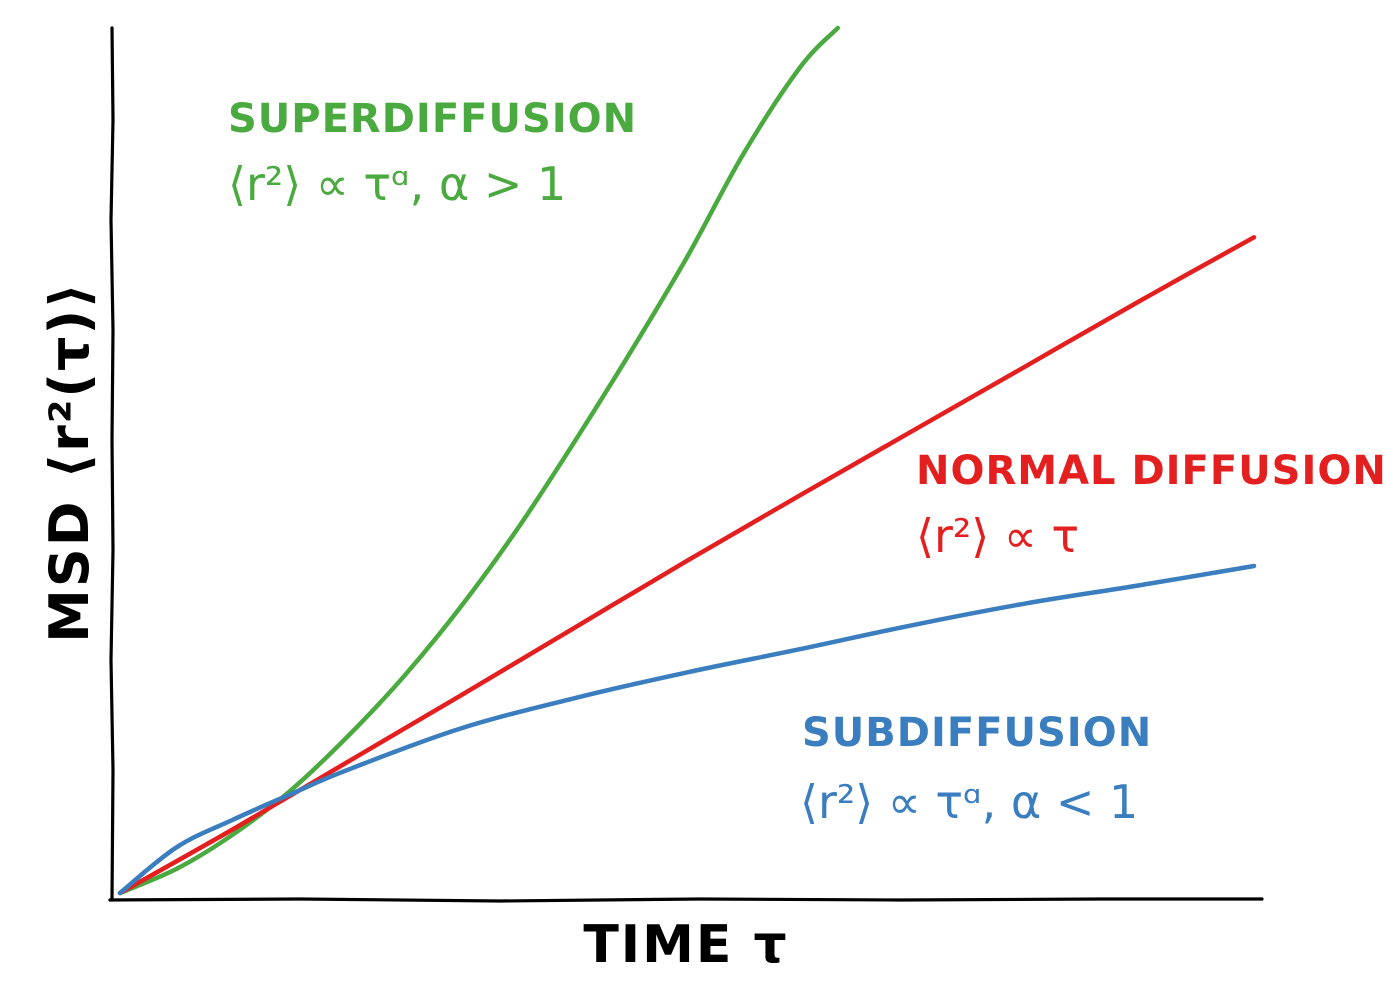 The width and height of the screenshot is (1400, 1000). I want to click on annotation-superdiffusion-title: SUPERDIFFUSION, so click(432, 119).